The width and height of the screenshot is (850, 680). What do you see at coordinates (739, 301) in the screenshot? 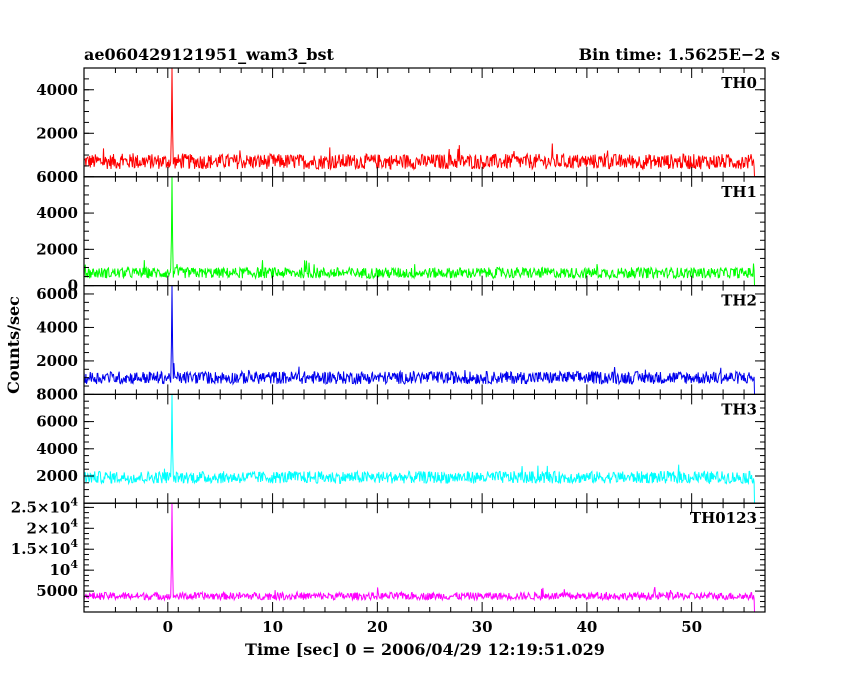
I see `panel-label-th2: TH2` at bounding box center [739, 301].